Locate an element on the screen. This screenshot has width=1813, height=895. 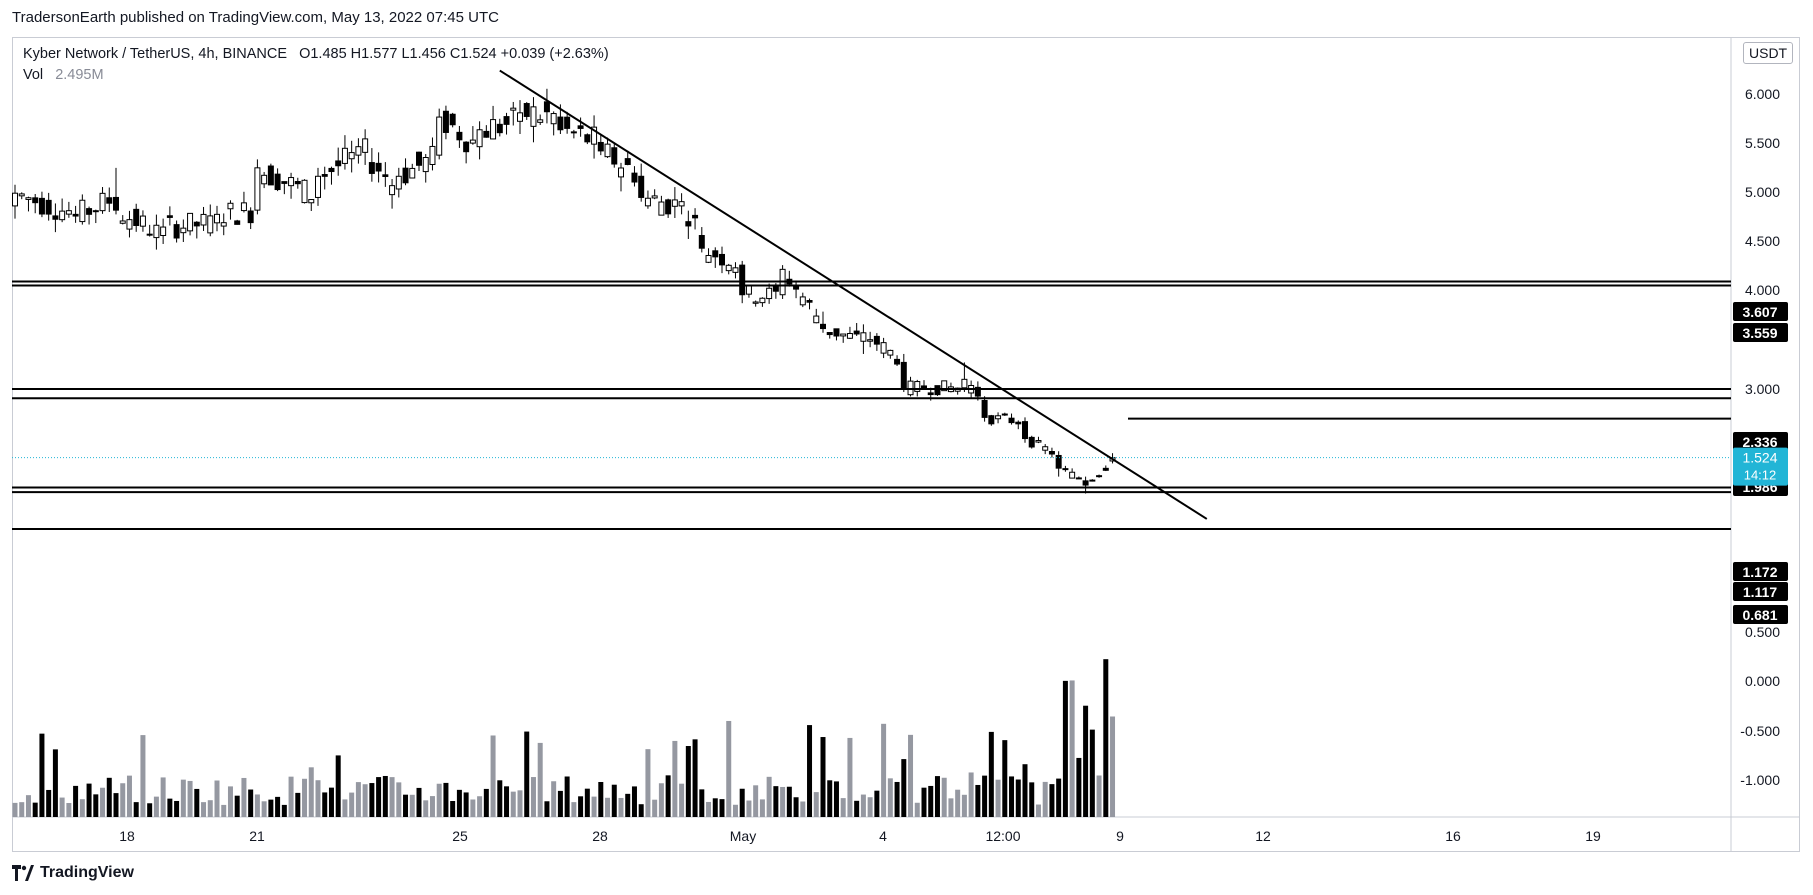
time-tick-label: 12 is located at coordinates (1263, 836).